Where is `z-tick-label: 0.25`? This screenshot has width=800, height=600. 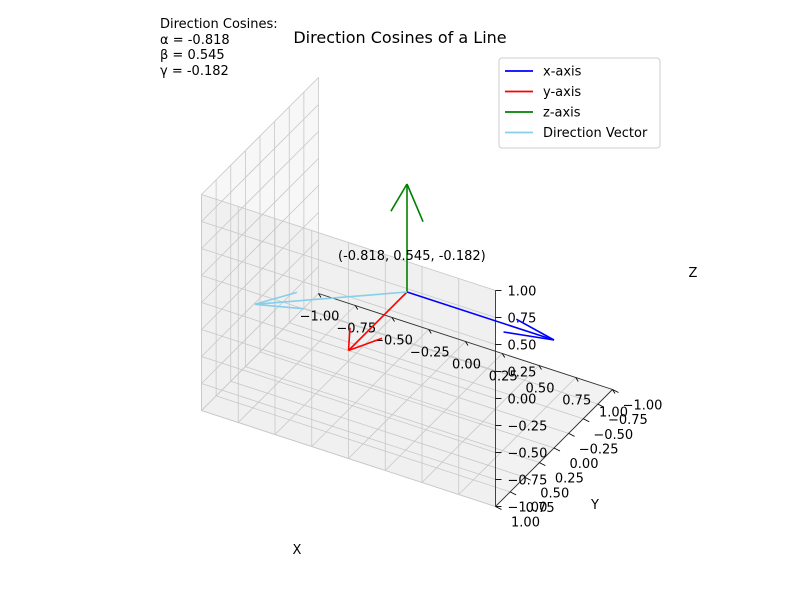 z-tick-label: 0.25 is located at coordinates (522, 373).